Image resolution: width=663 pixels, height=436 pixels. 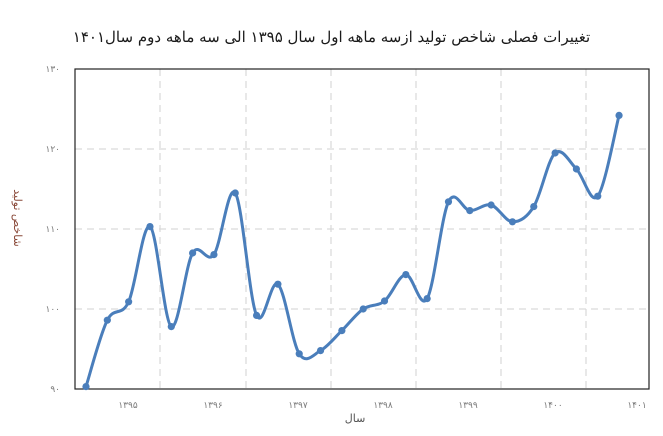 What do you see at coordinates (128, 406) in the screenshot?
I see `x-tick-label: ۱۳۹۵` at bounding box center [128, 406].